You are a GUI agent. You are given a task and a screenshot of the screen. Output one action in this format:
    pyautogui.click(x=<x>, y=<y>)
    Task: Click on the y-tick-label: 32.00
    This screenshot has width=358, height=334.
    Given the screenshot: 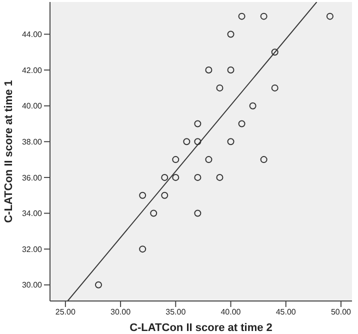 What is the action you would take?
    pyautogui.click(x=32, y=249)
    